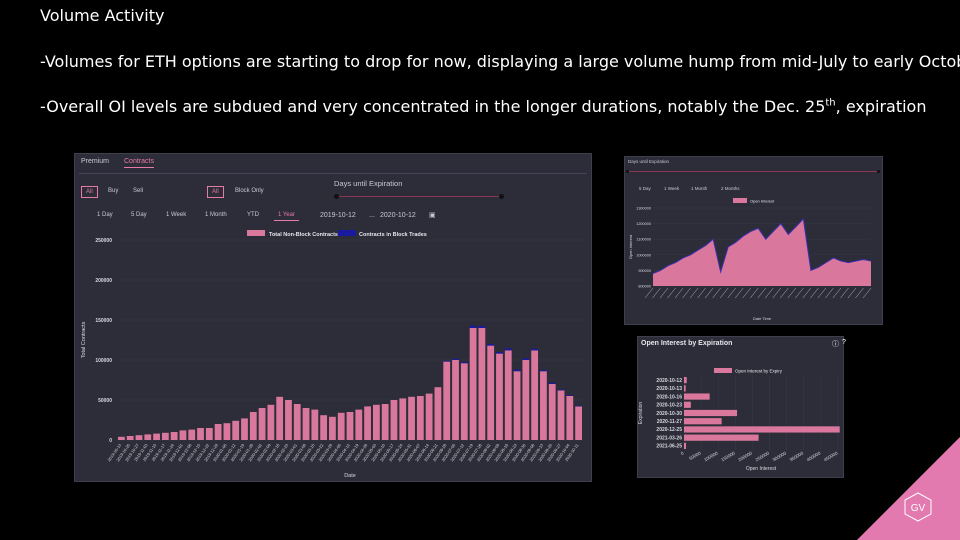  I want to click on expiry-category-label: 2020-10-30, so click(669, 414).